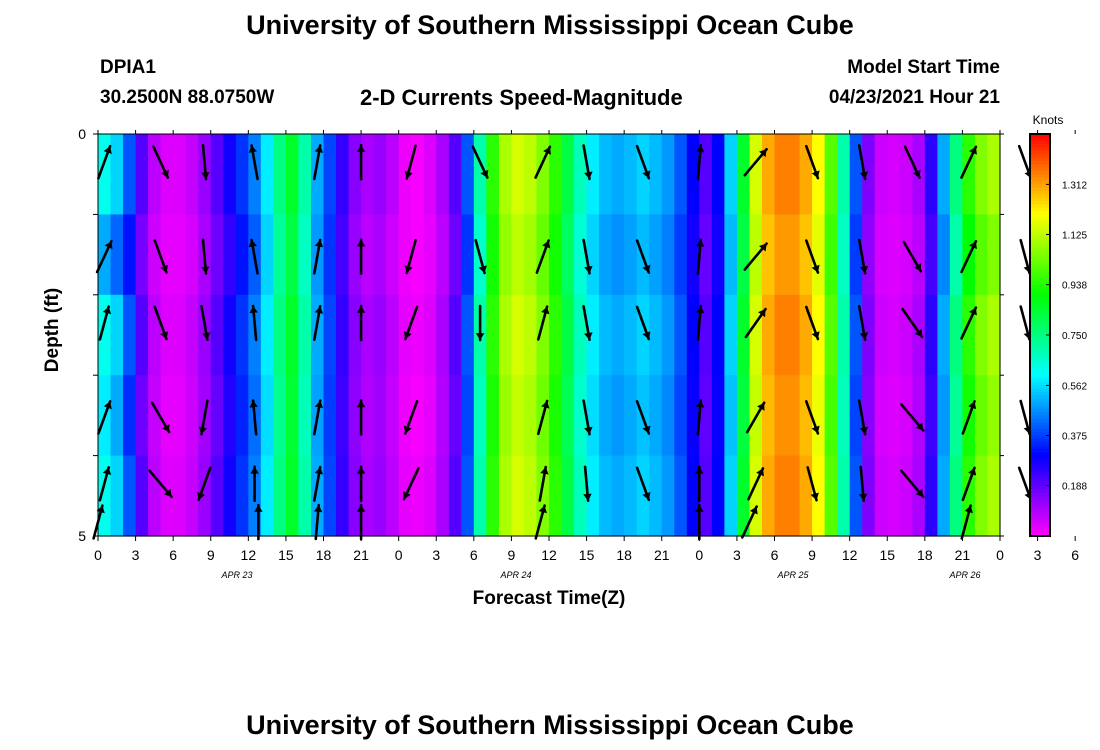 The image size is (1100, 750). Describe the element at coordinates (1075, 555) in the screenshot. I see `x-tick-label: 6` at that location.